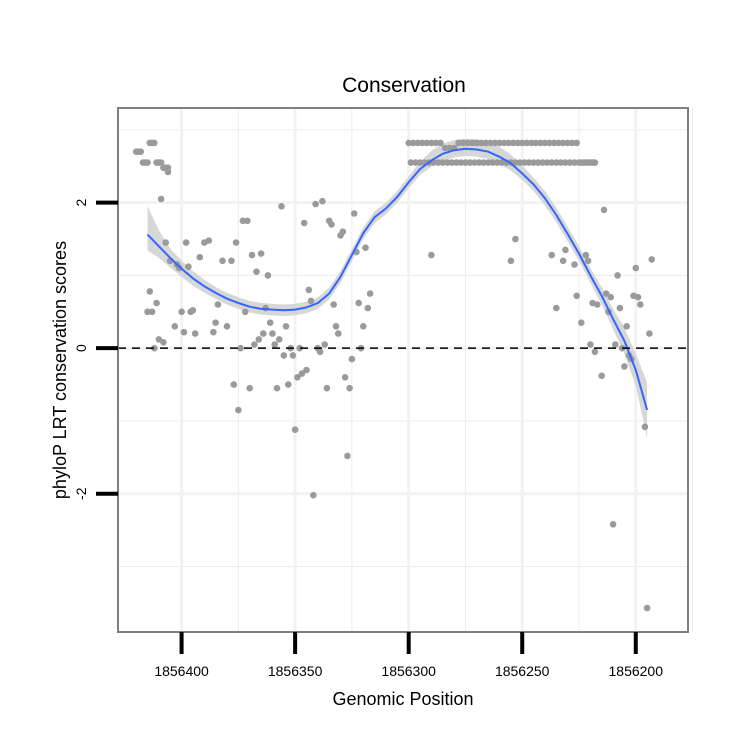 The height and width of the screenshot is (750, 750). Describe the element at coordinates (404, 85) in the screenshot. I see `chart-title: Conservation` at that location.